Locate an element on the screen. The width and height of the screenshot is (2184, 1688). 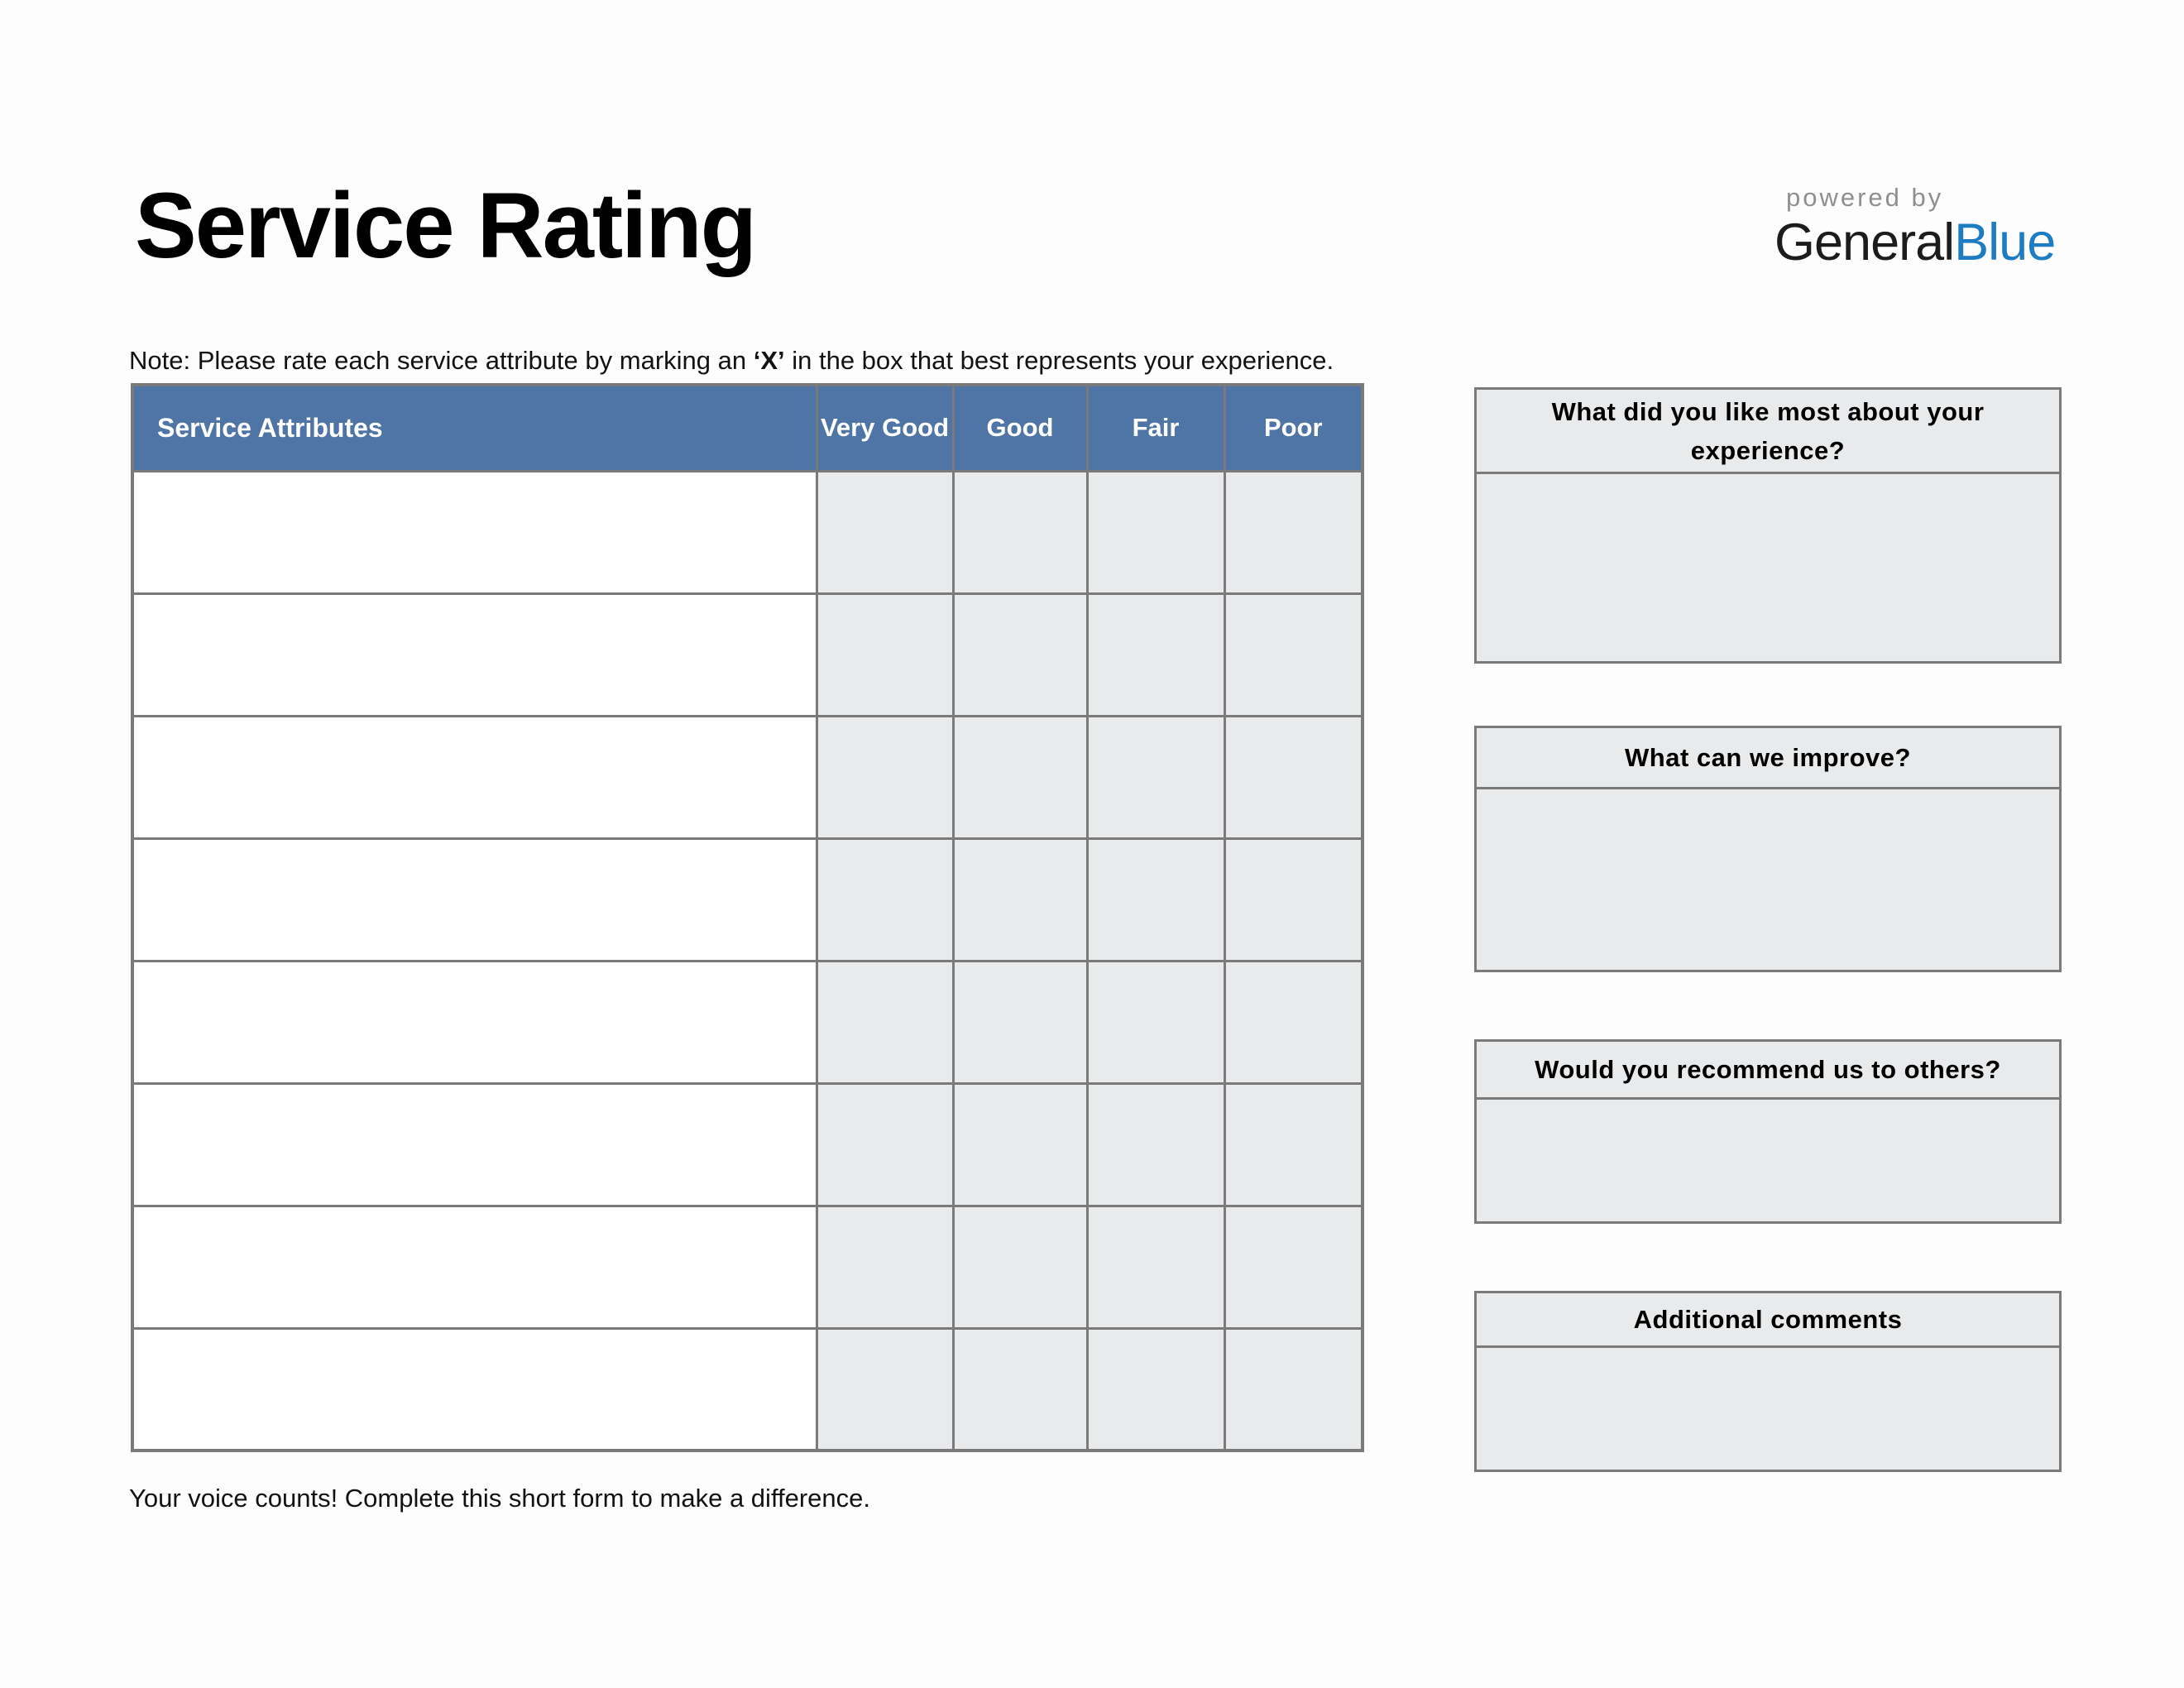
column-header-service-attributes: Service Attributes is located at coordinates (474, 427).